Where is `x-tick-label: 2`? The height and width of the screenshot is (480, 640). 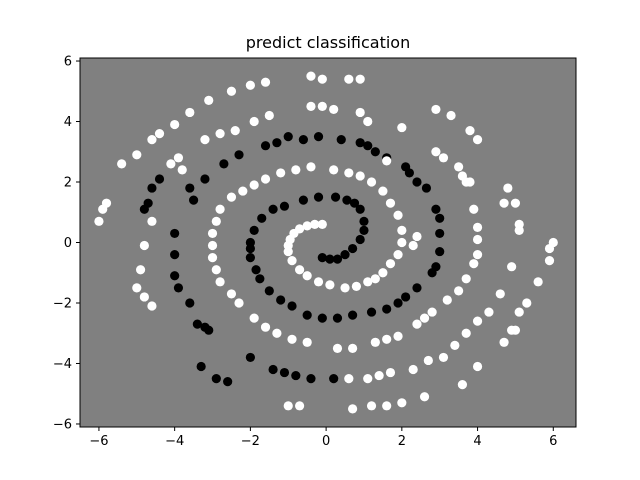 x-tick-label: 2 is located at coordinates (402, 441).